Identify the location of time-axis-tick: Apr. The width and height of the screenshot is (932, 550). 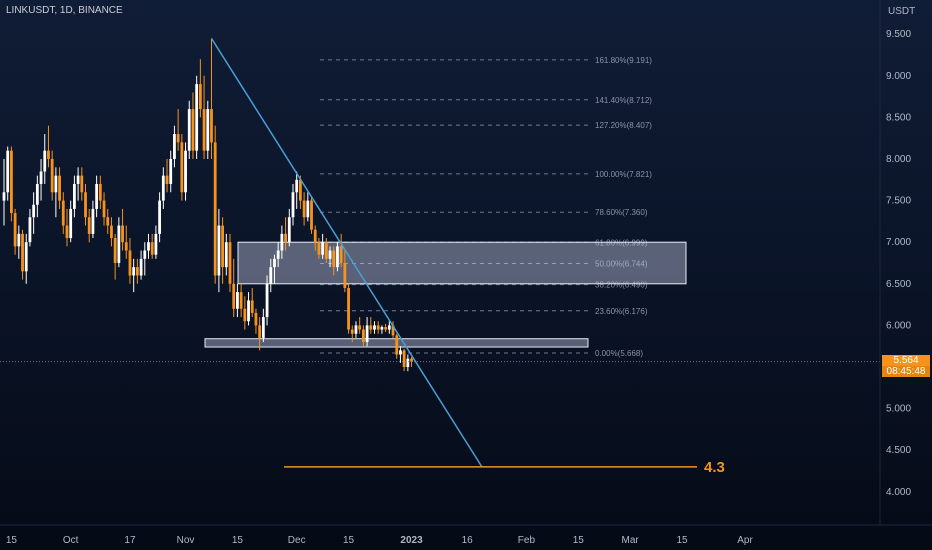
(745, 540).